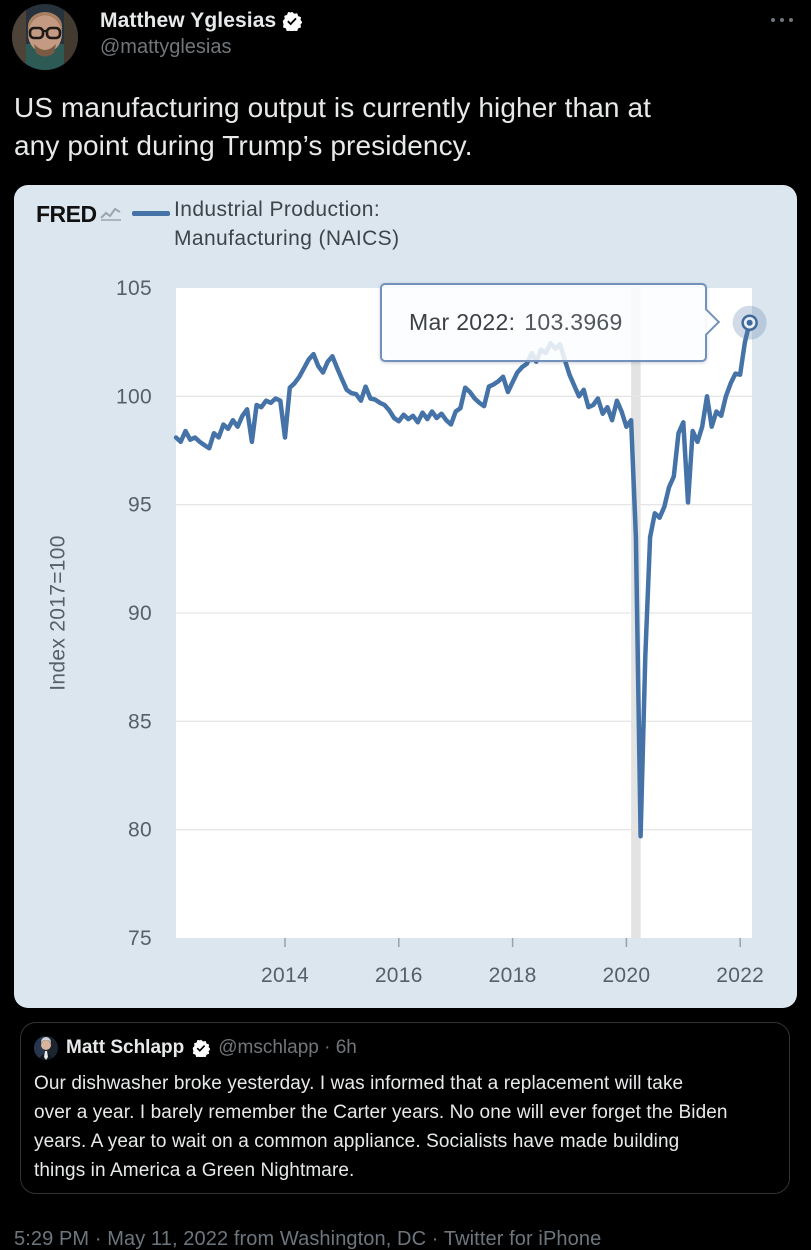 Image resolution: width=811 pixels, height=1250 pixels. What do you see at coordinates (626, 975) in the screenshot?
I see `svg-text: 2020` at bounding box center [626, 975].